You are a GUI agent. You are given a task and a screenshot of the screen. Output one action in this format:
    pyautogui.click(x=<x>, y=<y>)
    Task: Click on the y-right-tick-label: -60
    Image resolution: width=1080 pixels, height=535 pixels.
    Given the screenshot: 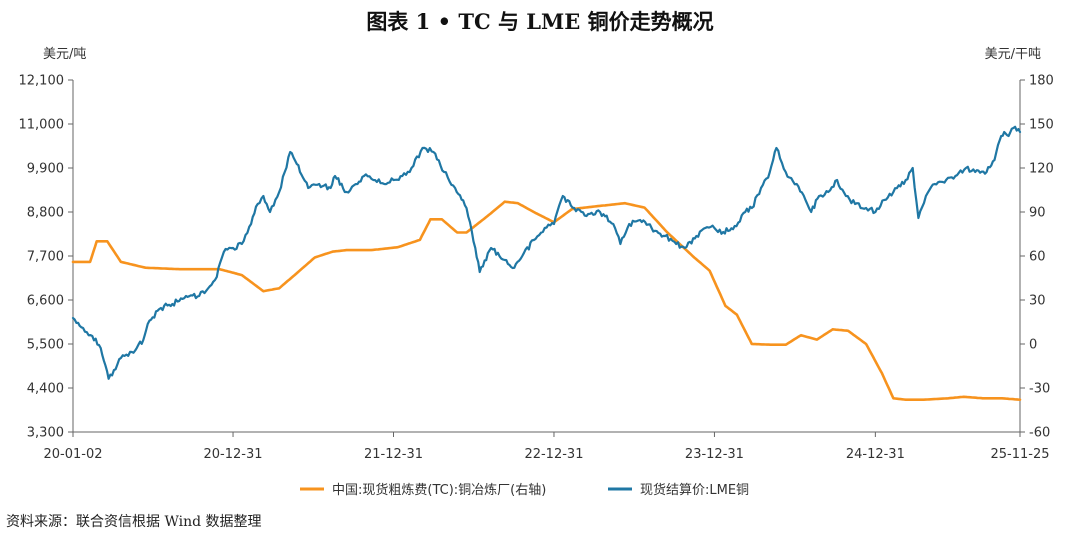 What is the action you would take?
    pyautogui.click(x=1039, y=433)
    